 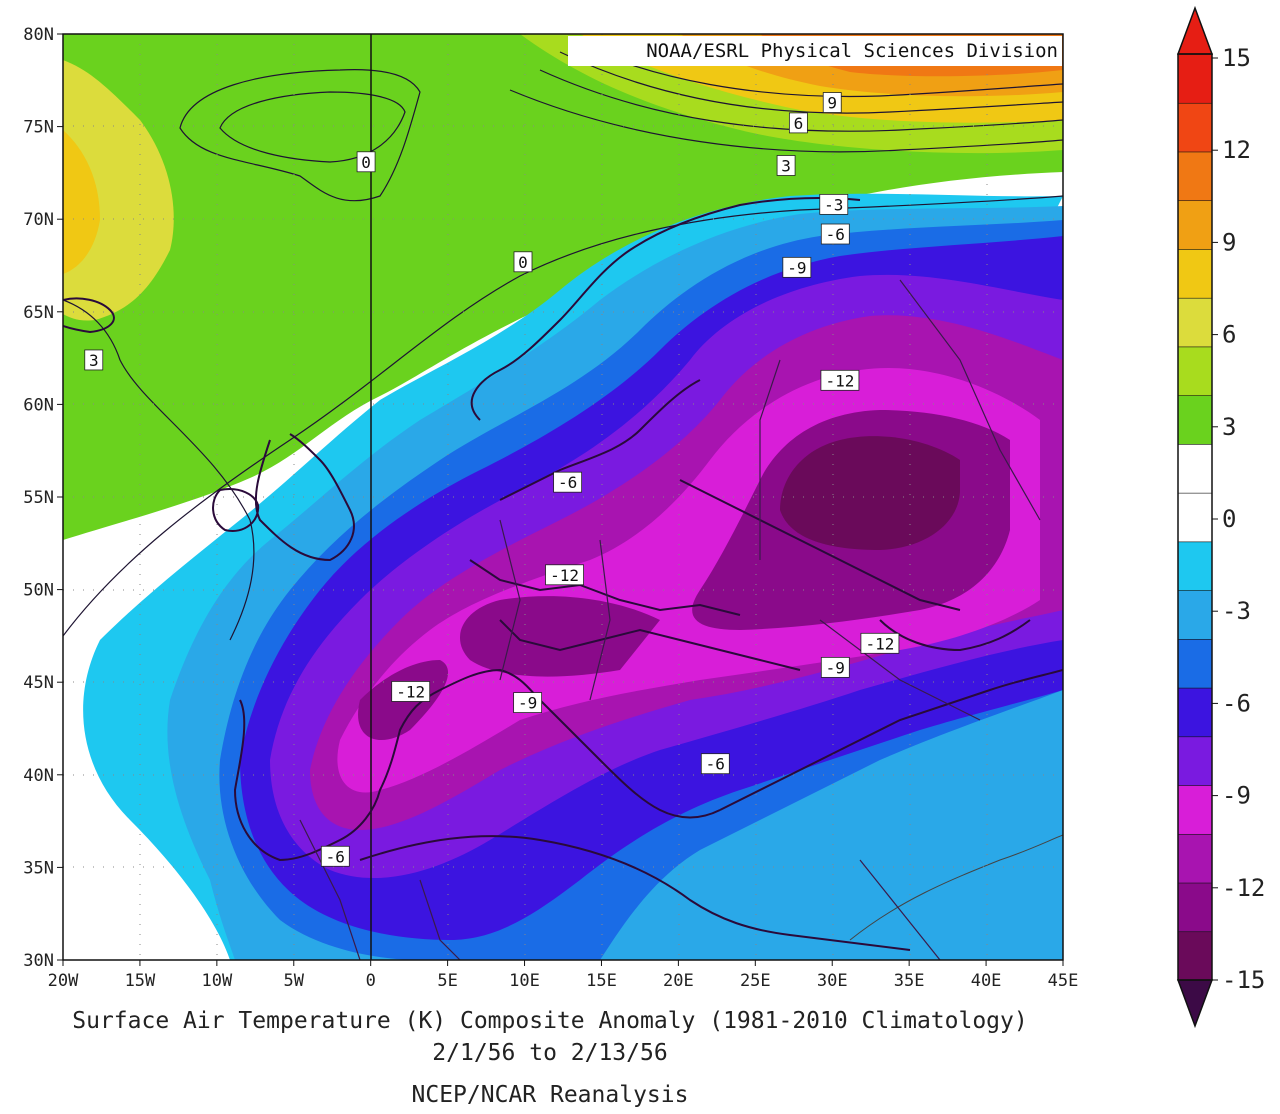 What do you see at coordinates (38, 776) in the screenshot?
I see `y-tick-label: 40N` at bounding box center [38, 776].